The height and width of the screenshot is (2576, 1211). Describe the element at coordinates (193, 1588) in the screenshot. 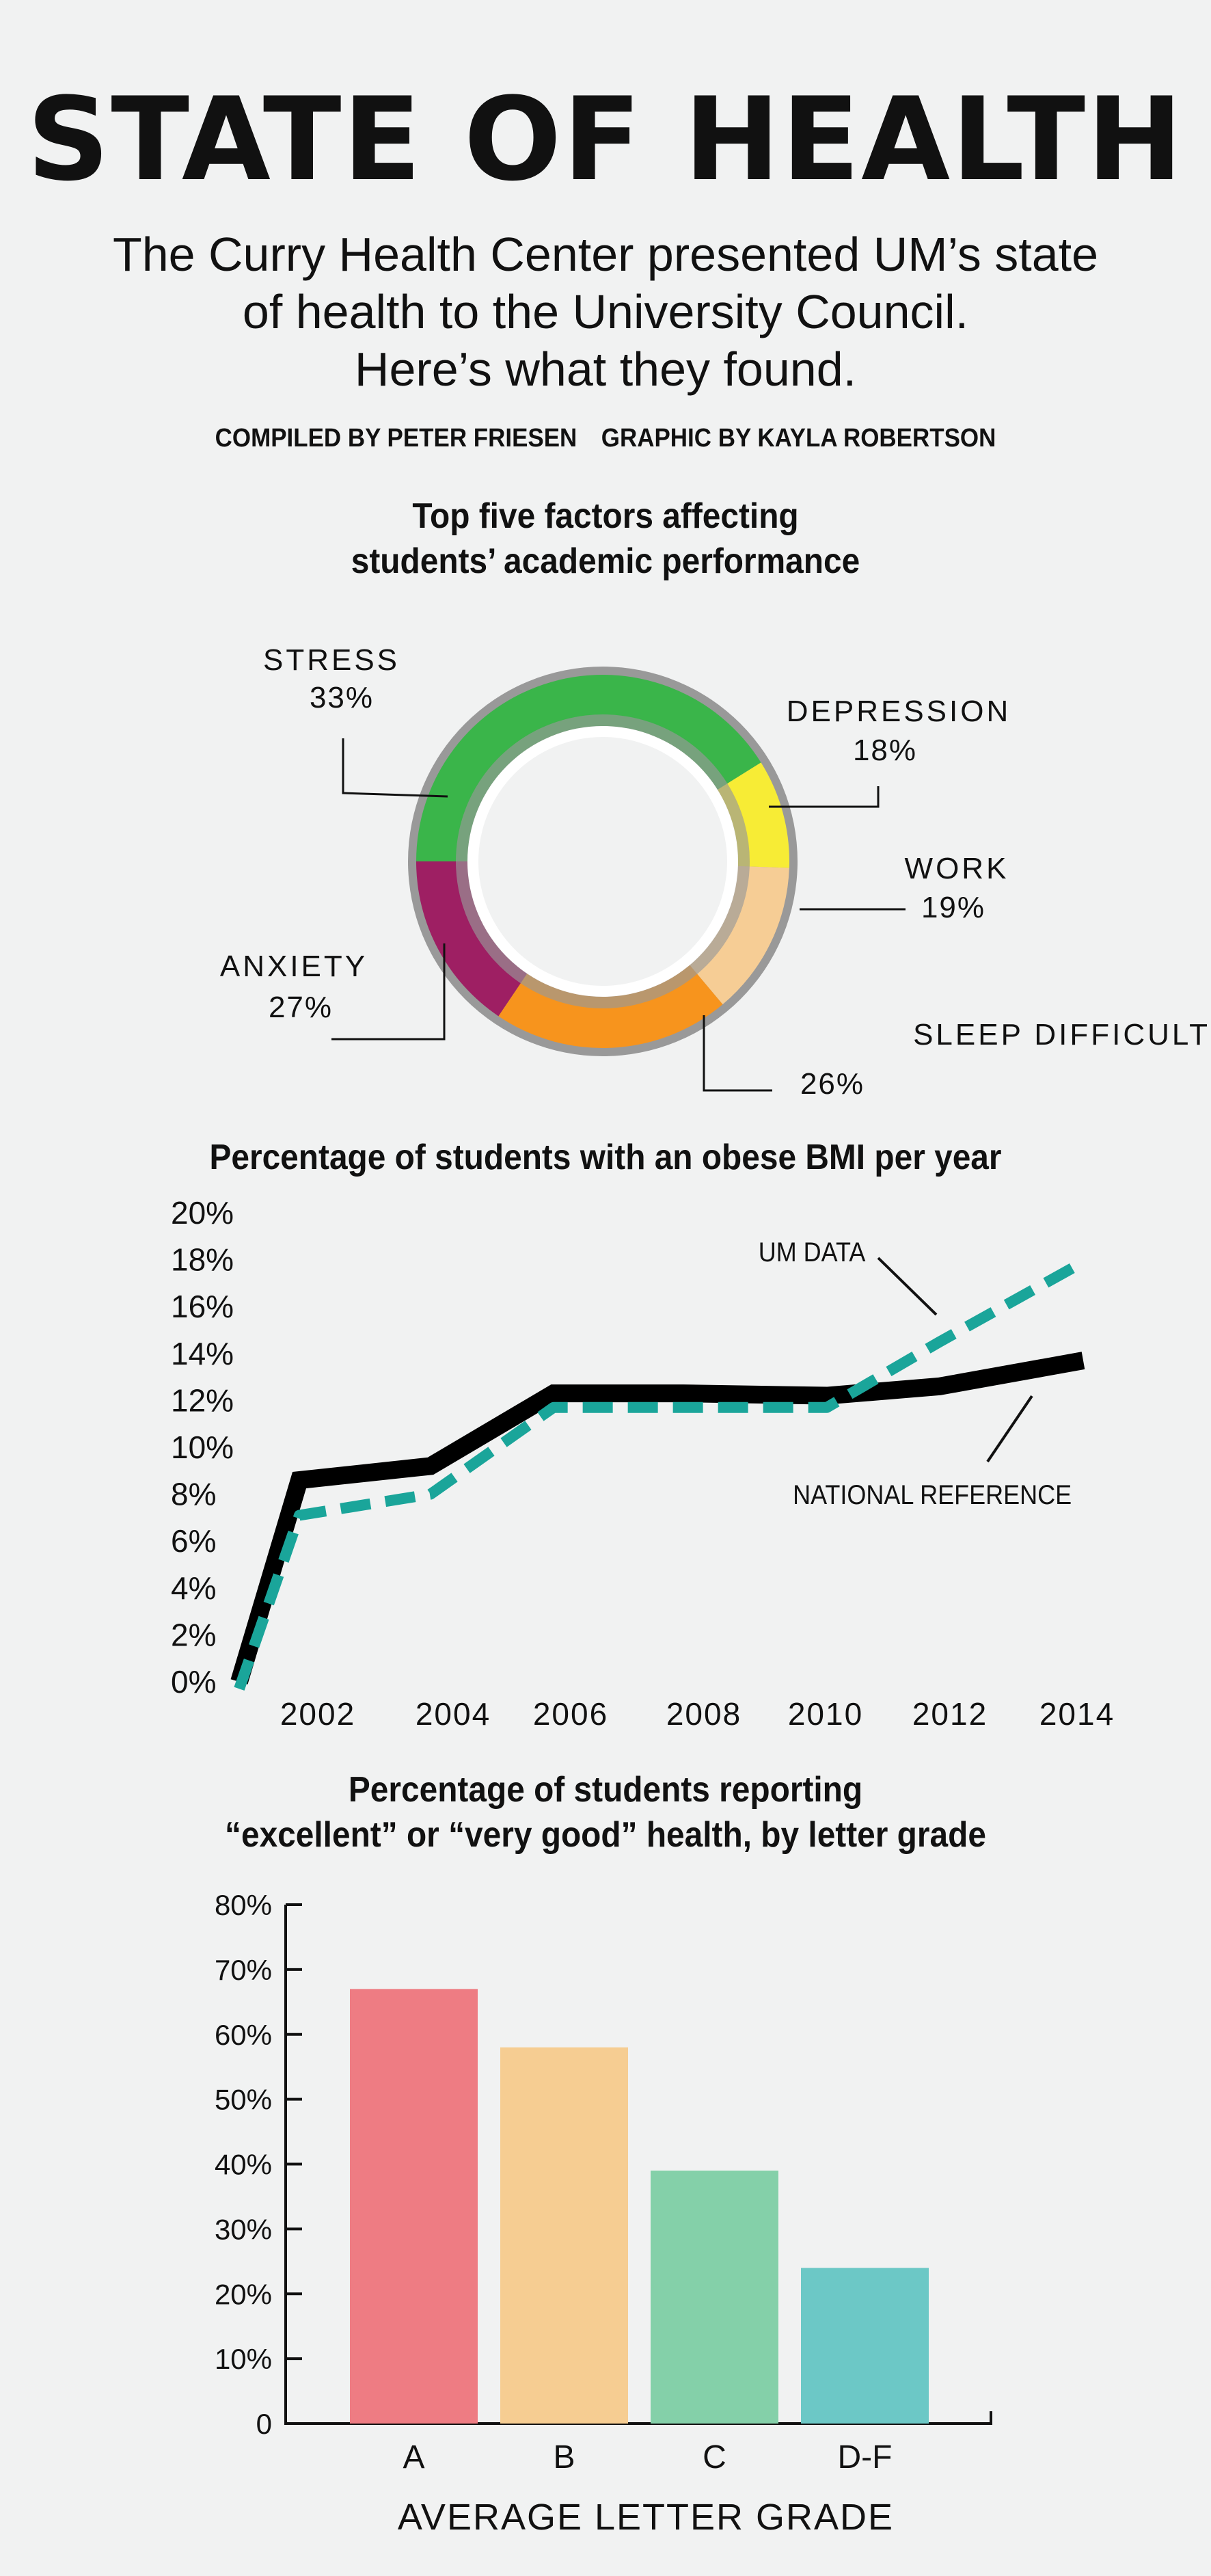

I see `y-tick-label: 4%` at that location.